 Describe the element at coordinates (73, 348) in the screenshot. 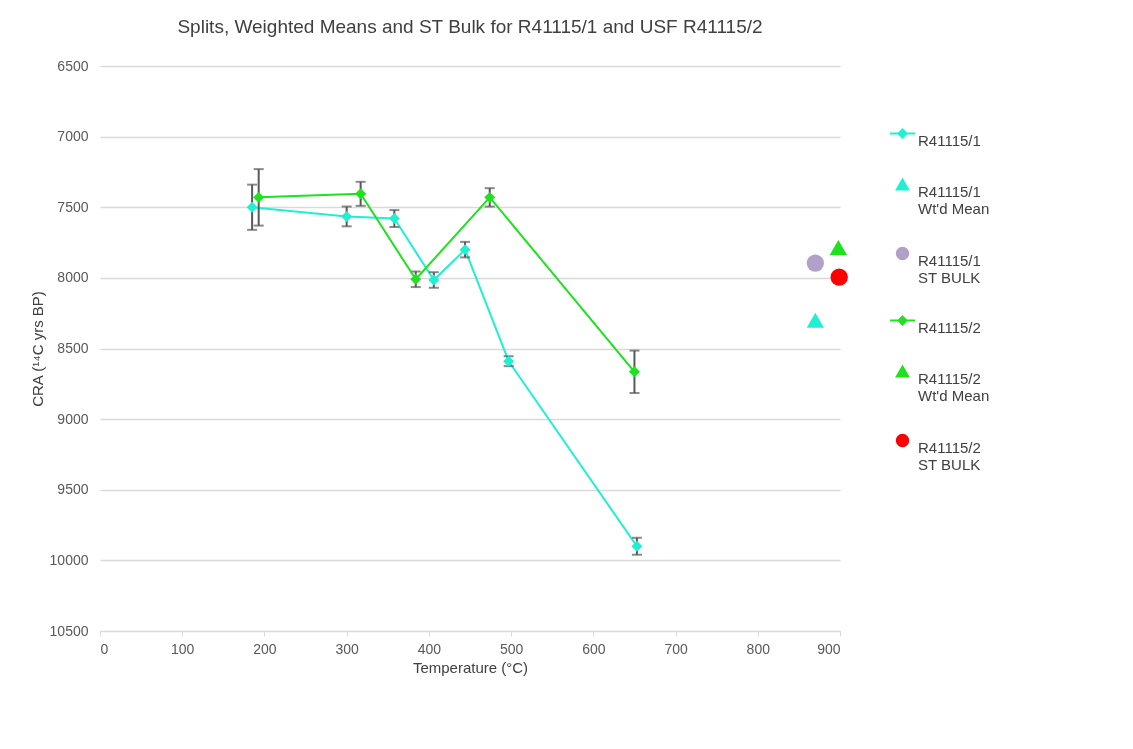

I see `y-tick-label: 8500` at that location.